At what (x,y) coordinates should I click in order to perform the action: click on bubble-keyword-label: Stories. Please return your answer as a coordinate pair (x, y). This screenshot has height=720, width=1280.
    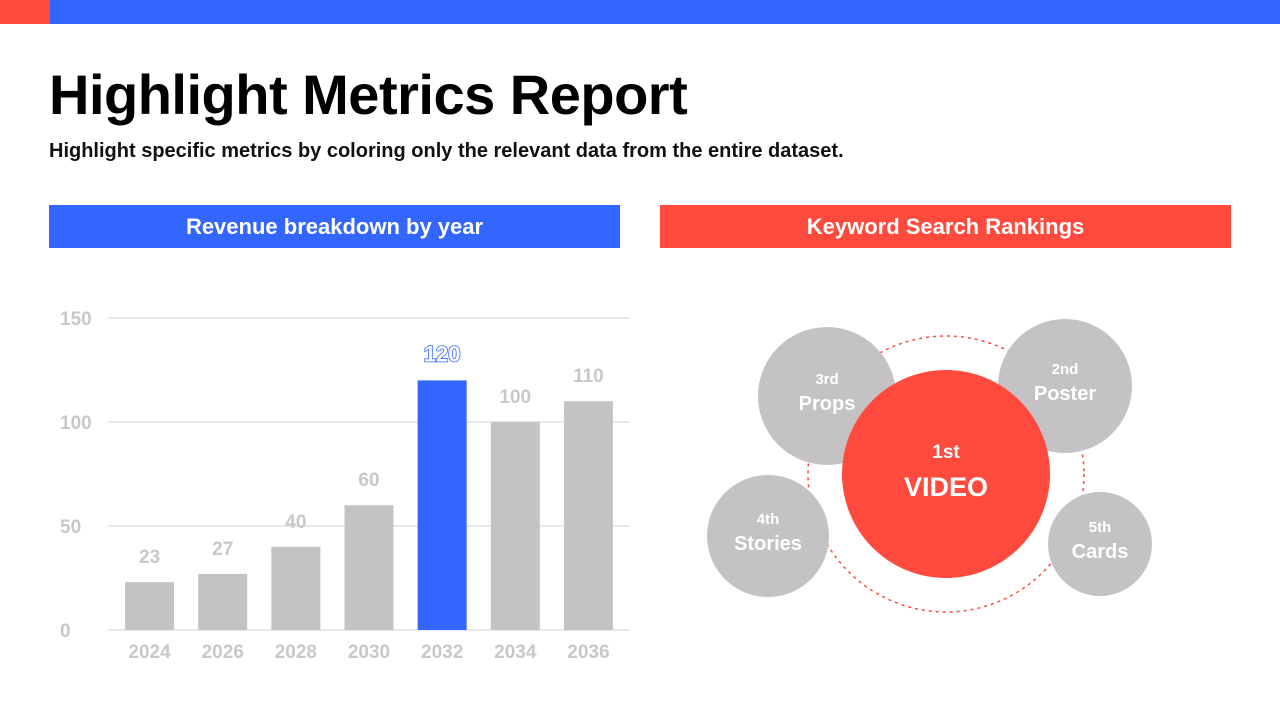
    Looking at the image, I should click on (768, 544).